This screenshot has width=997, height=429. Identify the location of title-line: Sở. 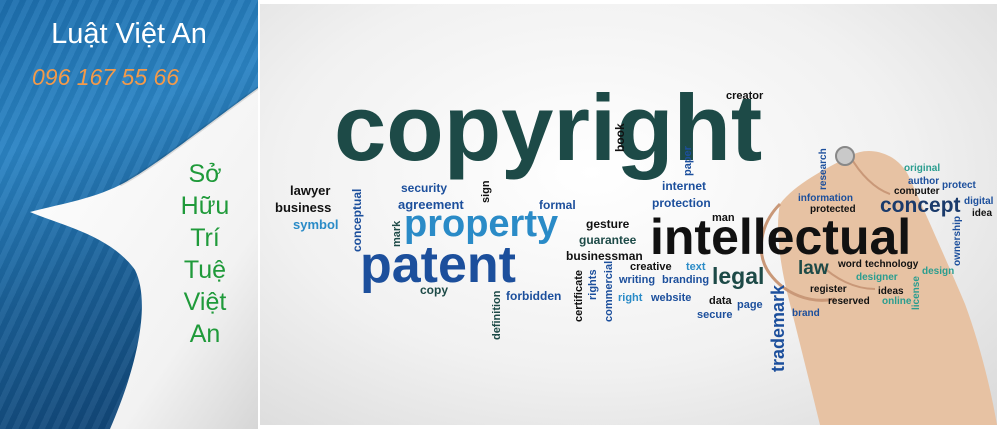
(205, 174).